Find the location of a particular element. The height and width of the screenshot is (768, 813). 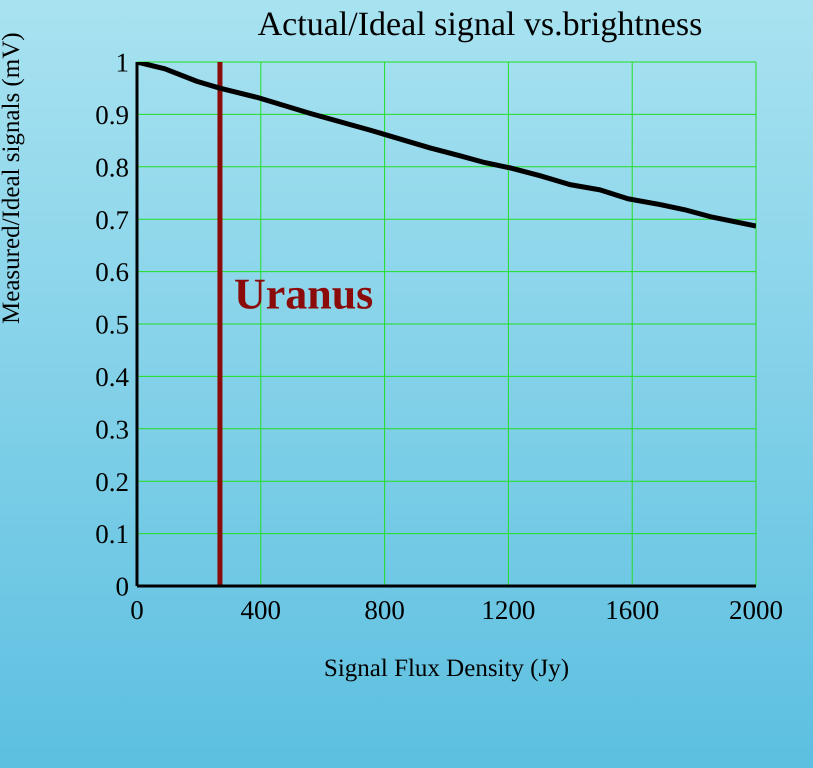

y-tick-label: 1 is located at coordinates (122, 63).